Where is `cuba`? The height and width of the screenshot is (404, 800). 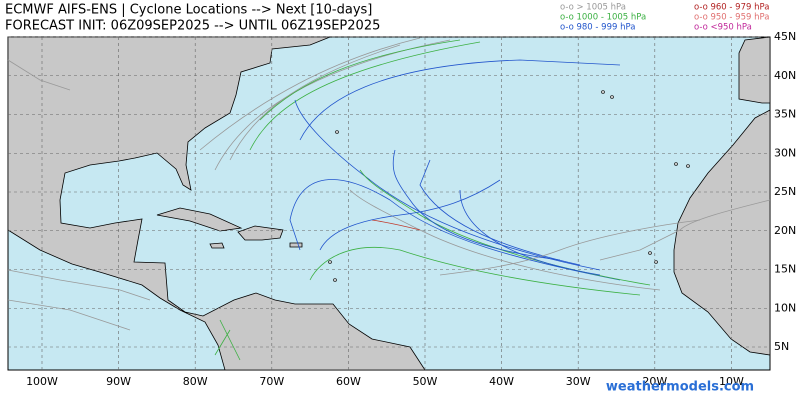 cuba is located at coordinates (199, 219).